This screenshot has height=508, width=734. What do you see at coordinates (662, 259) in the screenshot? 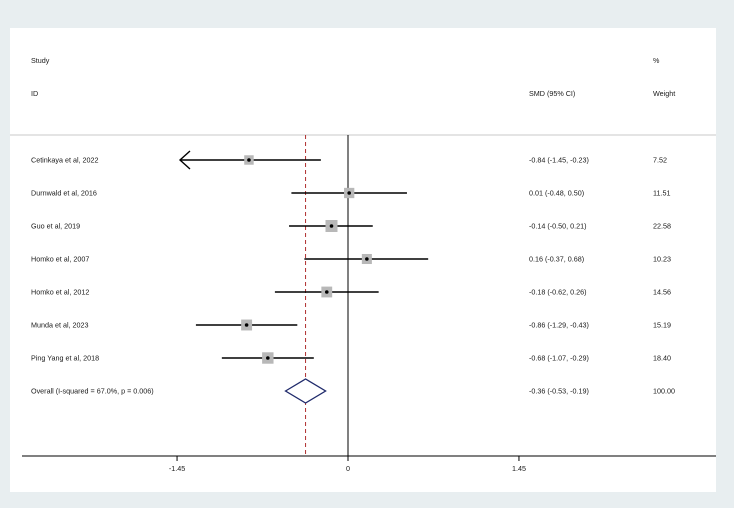
I see `study-weight-text: 10.23` at bounding box center [662, 259].